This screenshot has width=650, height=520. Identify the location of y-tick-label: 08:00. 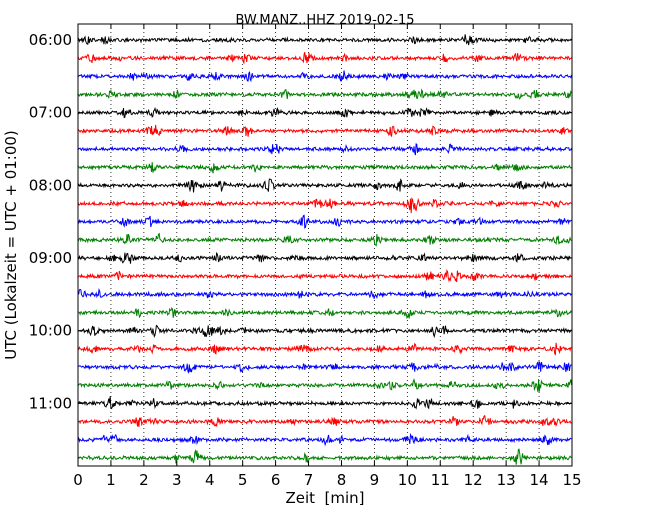
(50, 185).